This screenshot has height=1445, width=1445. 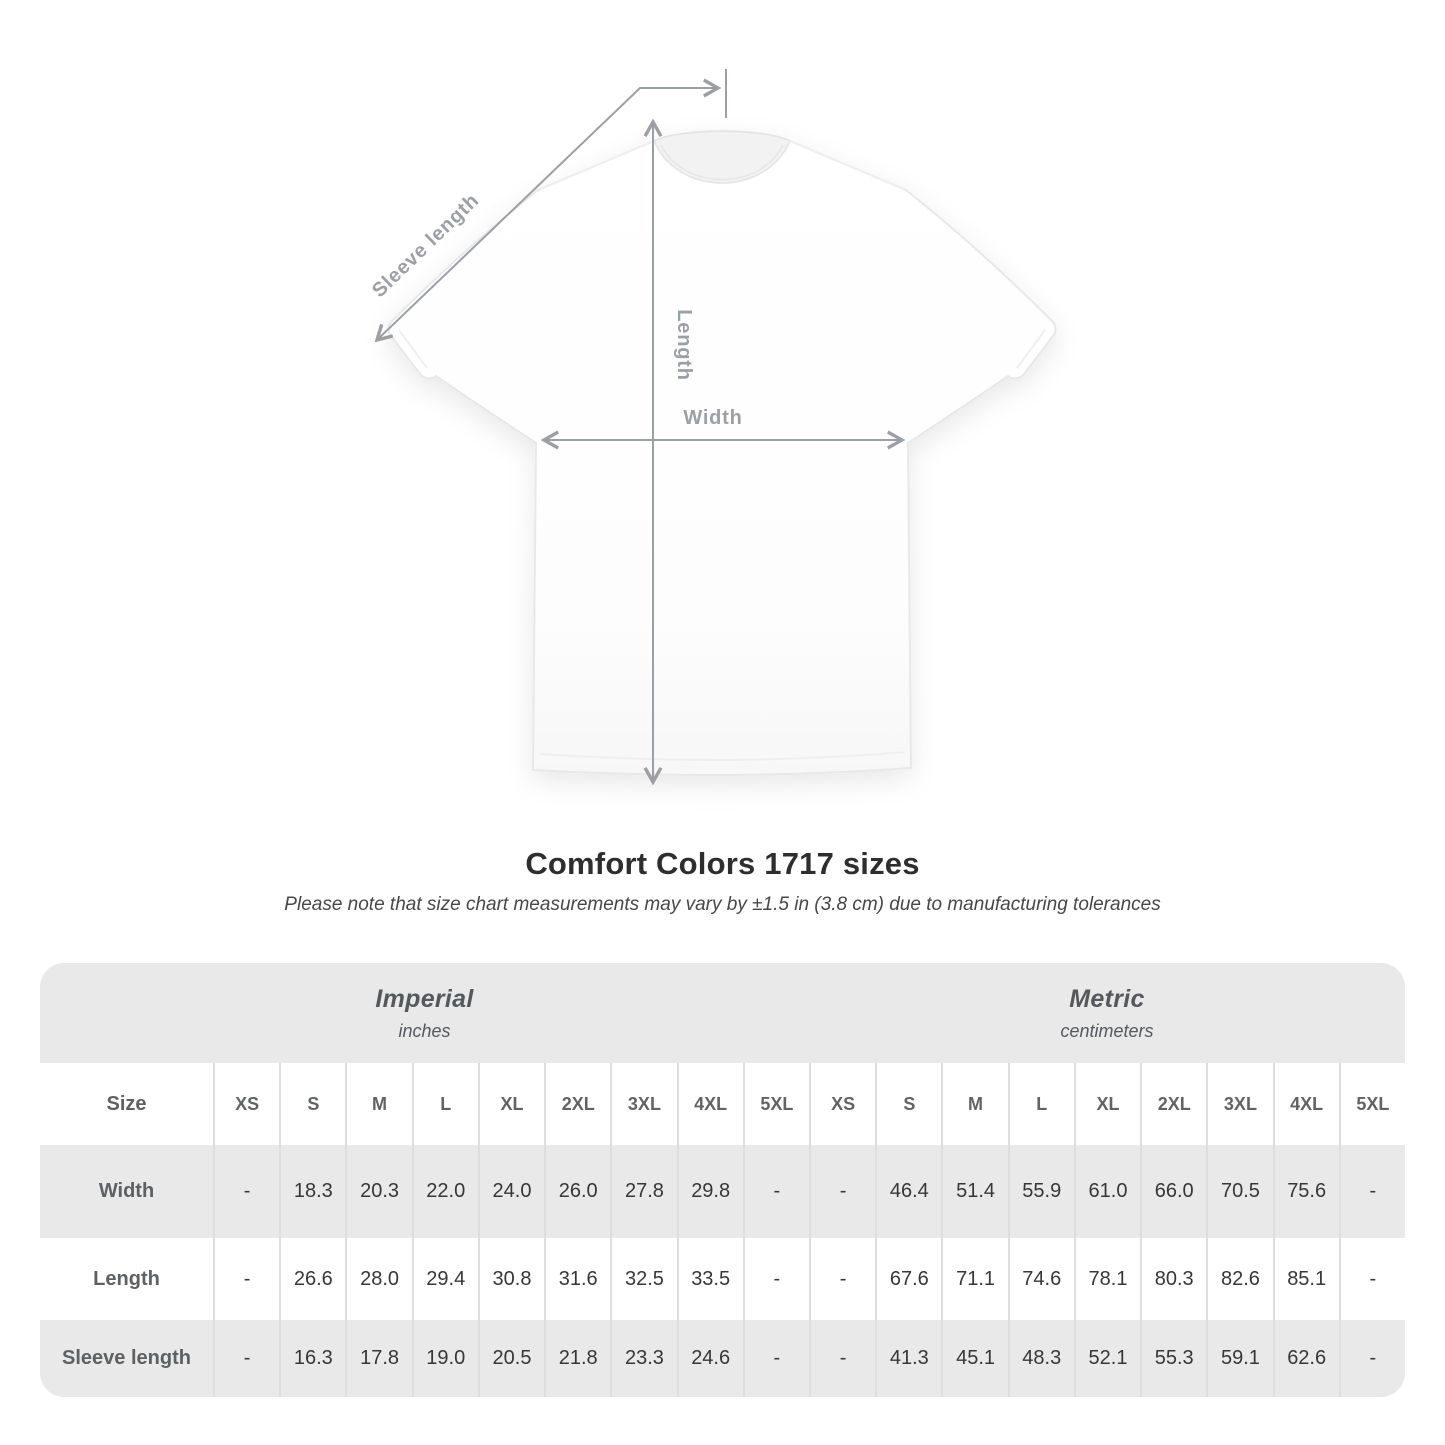 I want to click on metric-label: Metric, so click(x=1107, y=998).